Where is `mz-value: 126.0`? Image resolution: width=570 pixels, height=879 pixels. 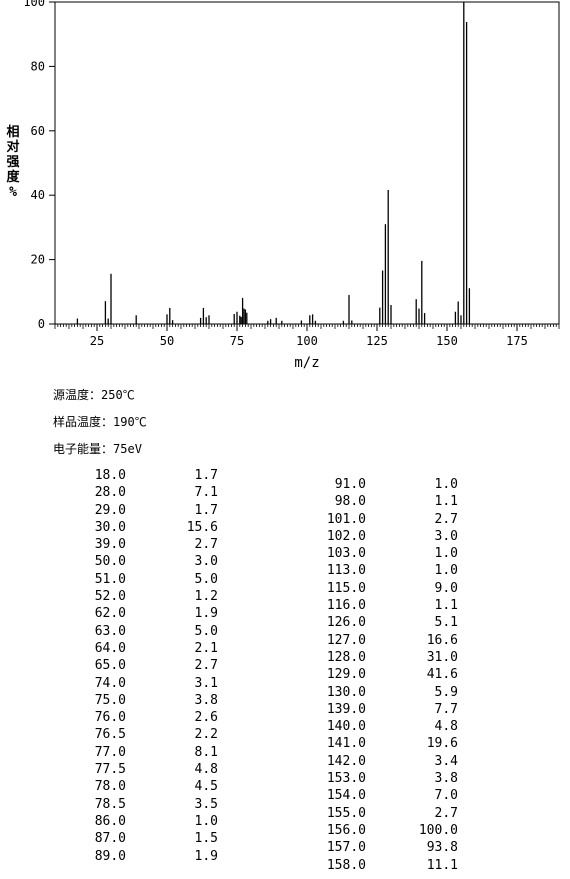
mz-value: 126.0 is located at coordinates (346, 623).